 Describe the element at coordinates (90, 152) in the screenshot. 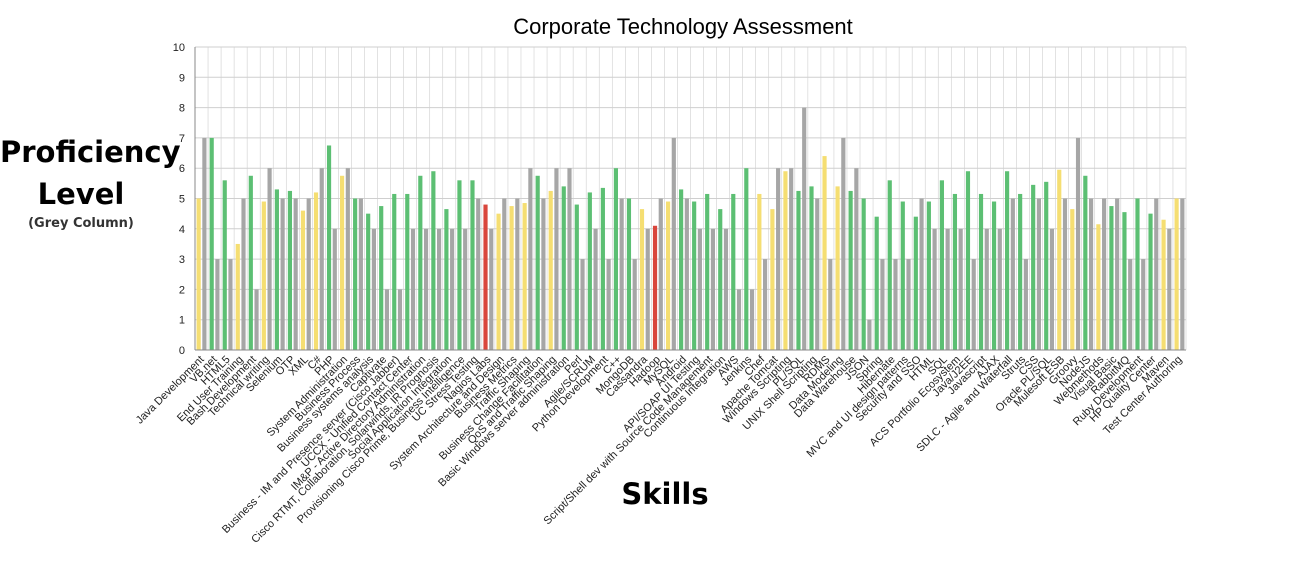

I see `y-axis-label-line1: Proficiency` at that location.